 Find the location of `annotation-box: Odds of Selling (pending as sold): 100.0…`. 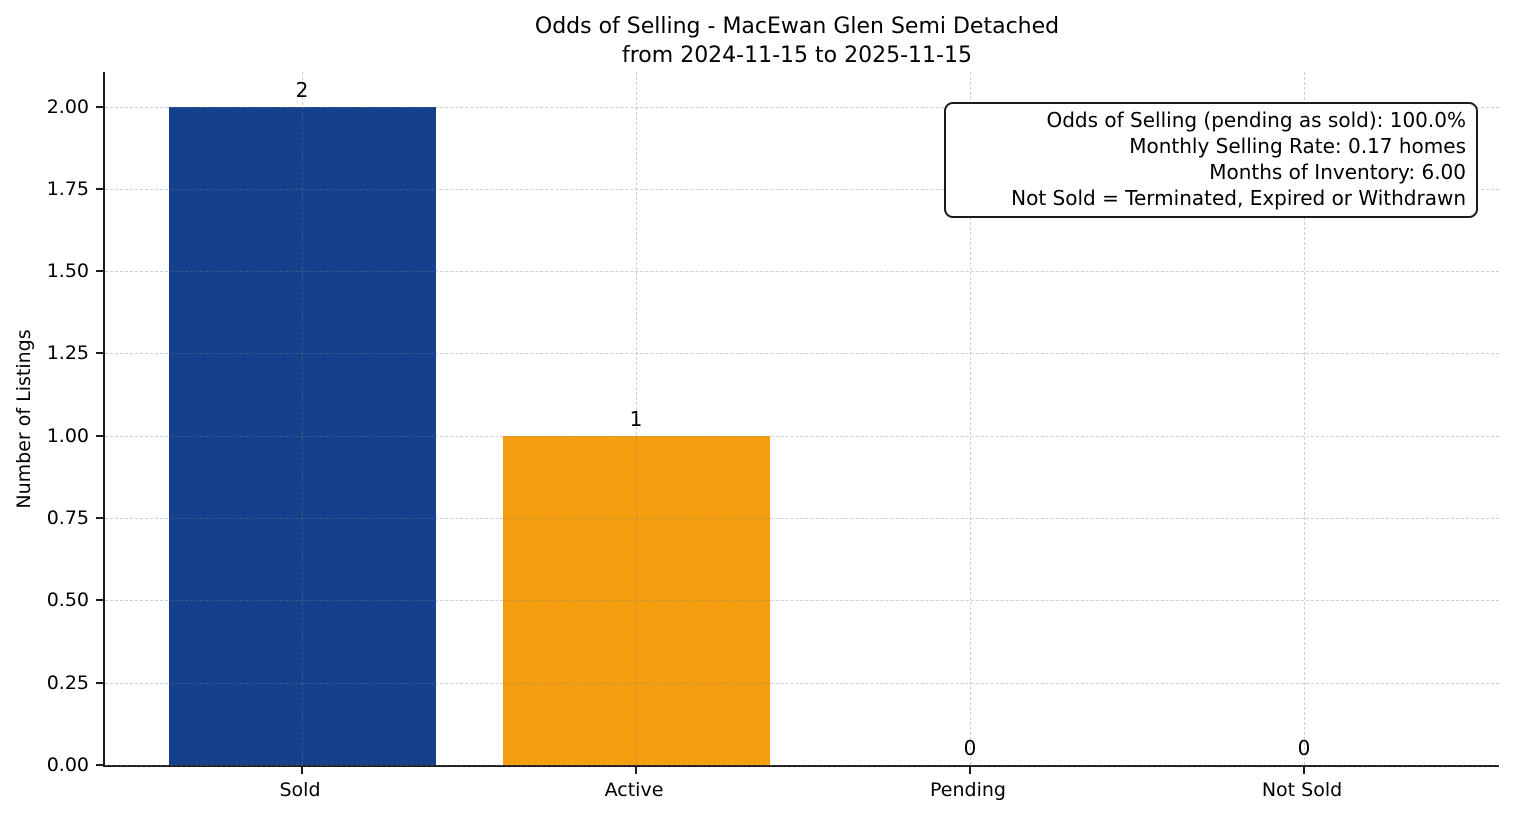

annotation-box: Odds of Selling (pending as sold): 100.0… is located at coordinates (1211, 160).